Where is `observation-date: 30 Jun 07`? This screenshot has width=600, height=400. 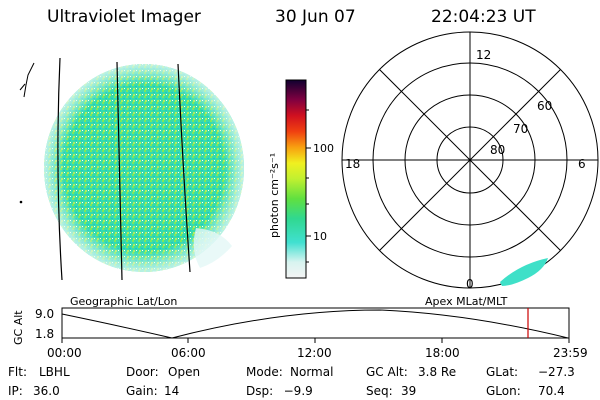 observation-date: 30 Jun 07 is located at coordinates (315, 17).